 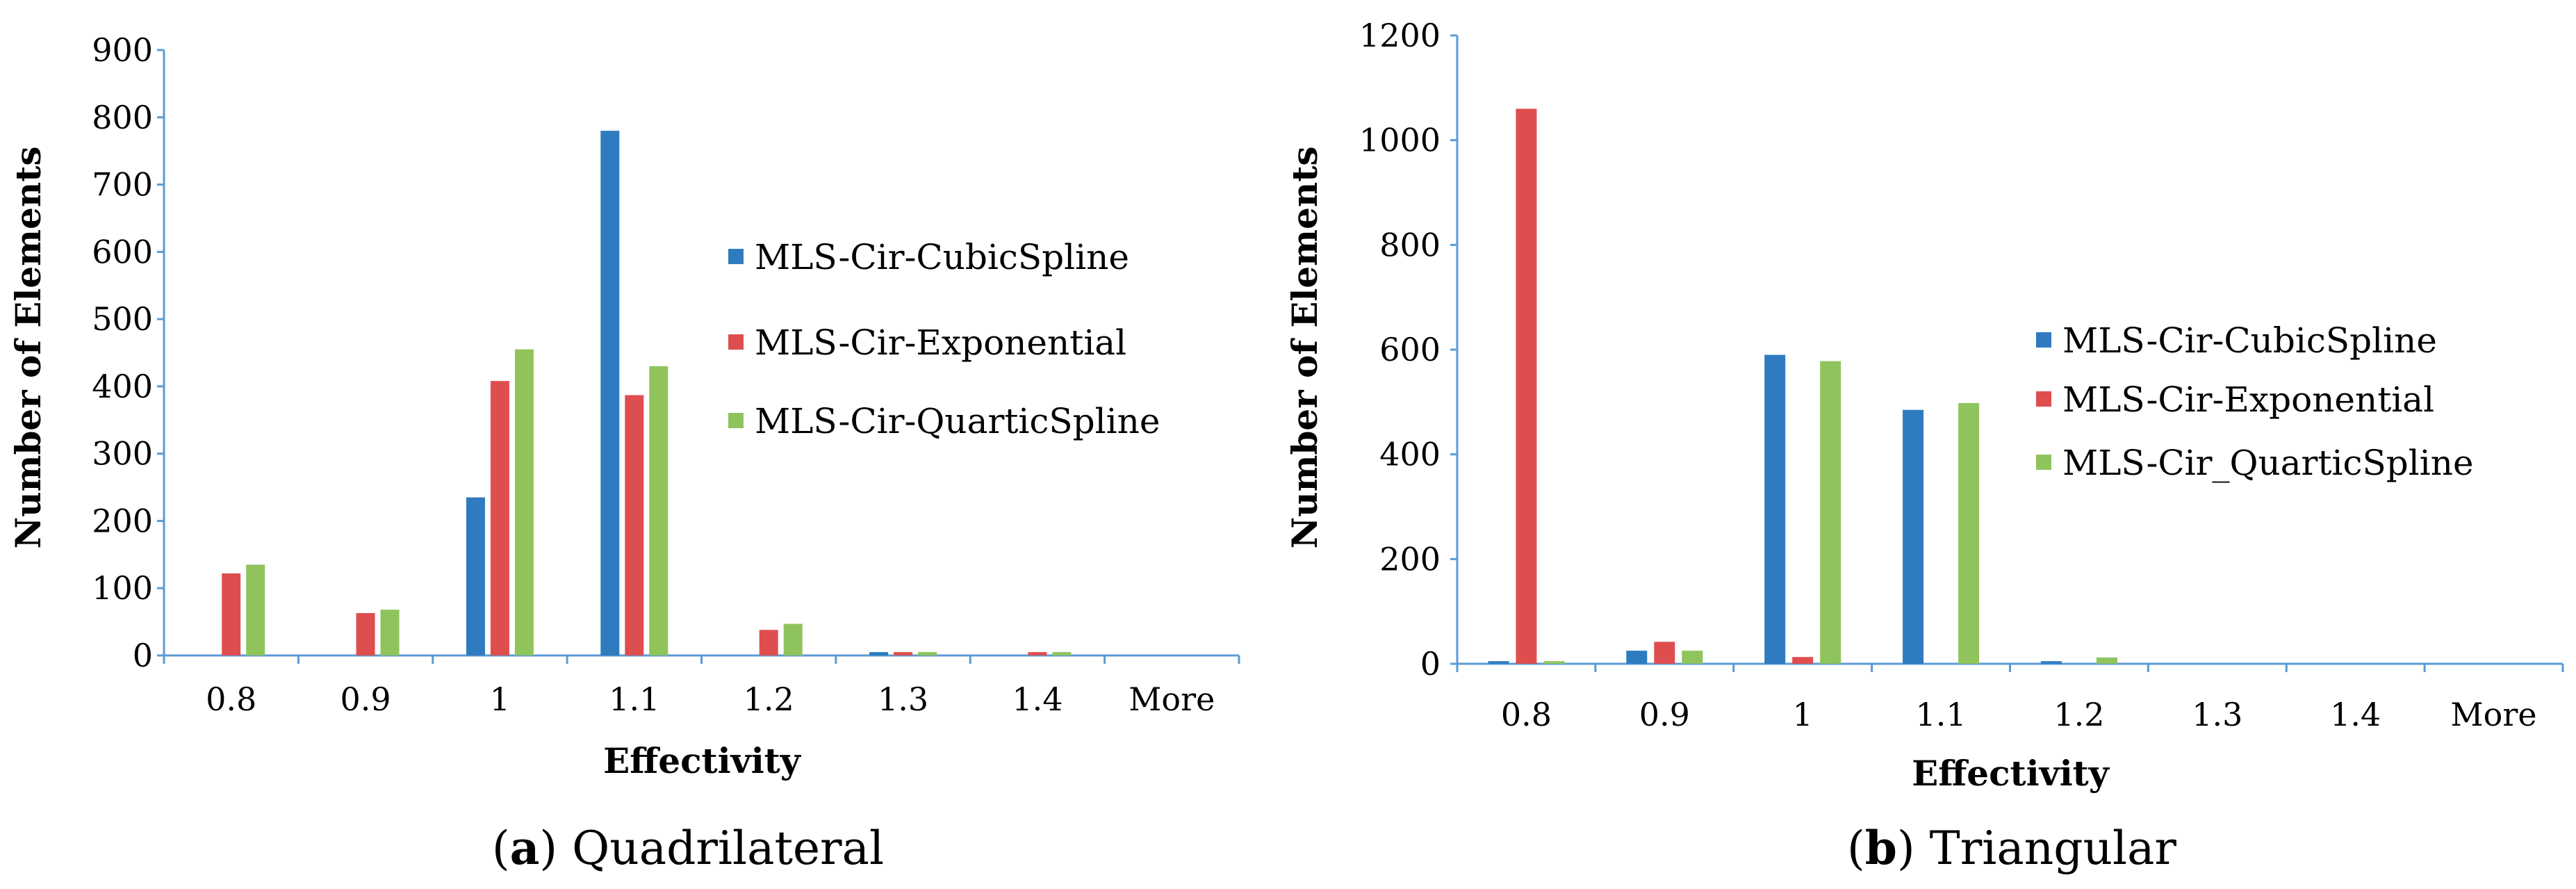 I want to click on caption: (a) Quadrilateral, so click(x=688, y=848).